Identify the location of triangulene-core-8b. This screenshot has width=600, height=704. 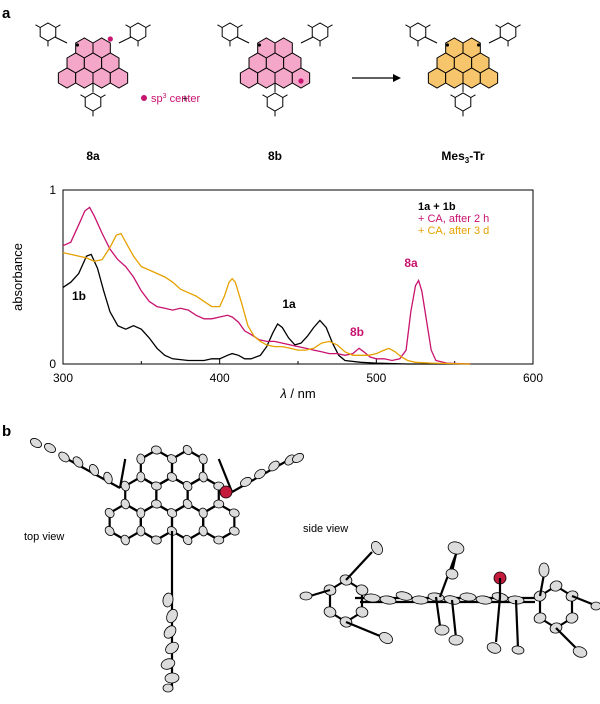
(275, 69).